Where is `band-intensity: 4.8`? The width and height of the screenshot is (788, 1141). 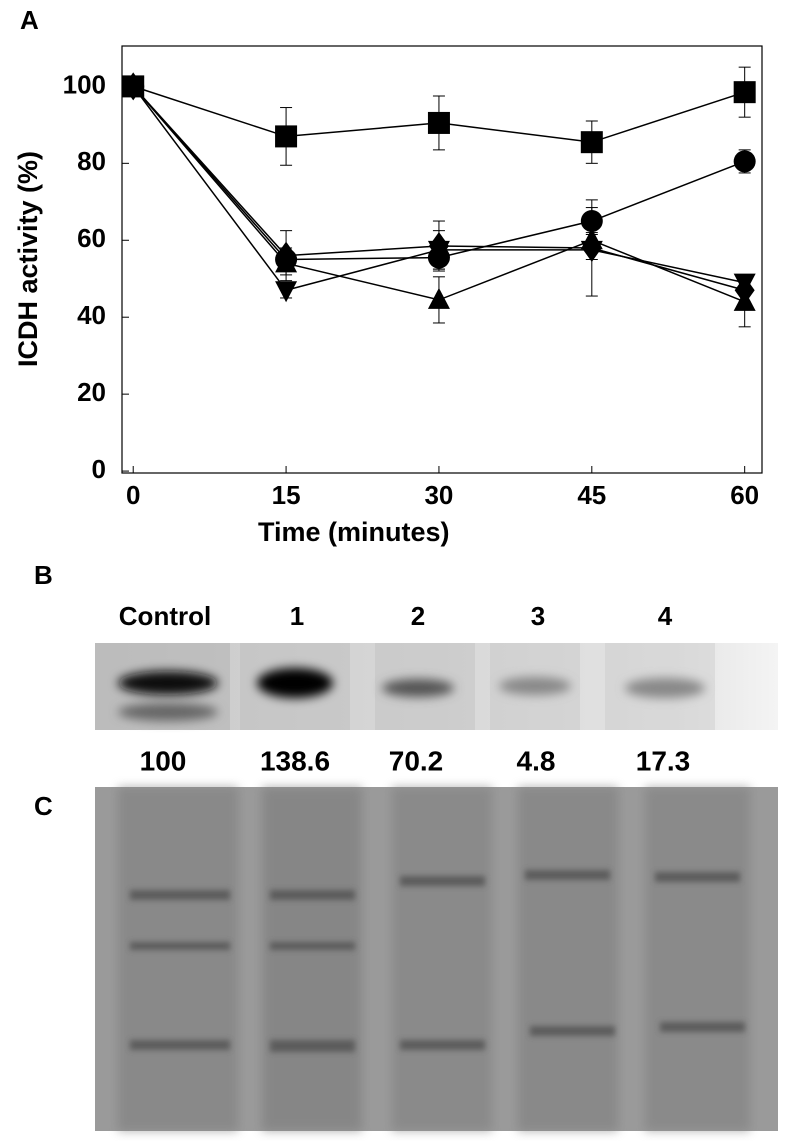 band-intensity: 4.8 is located at coordinates (536, 760).